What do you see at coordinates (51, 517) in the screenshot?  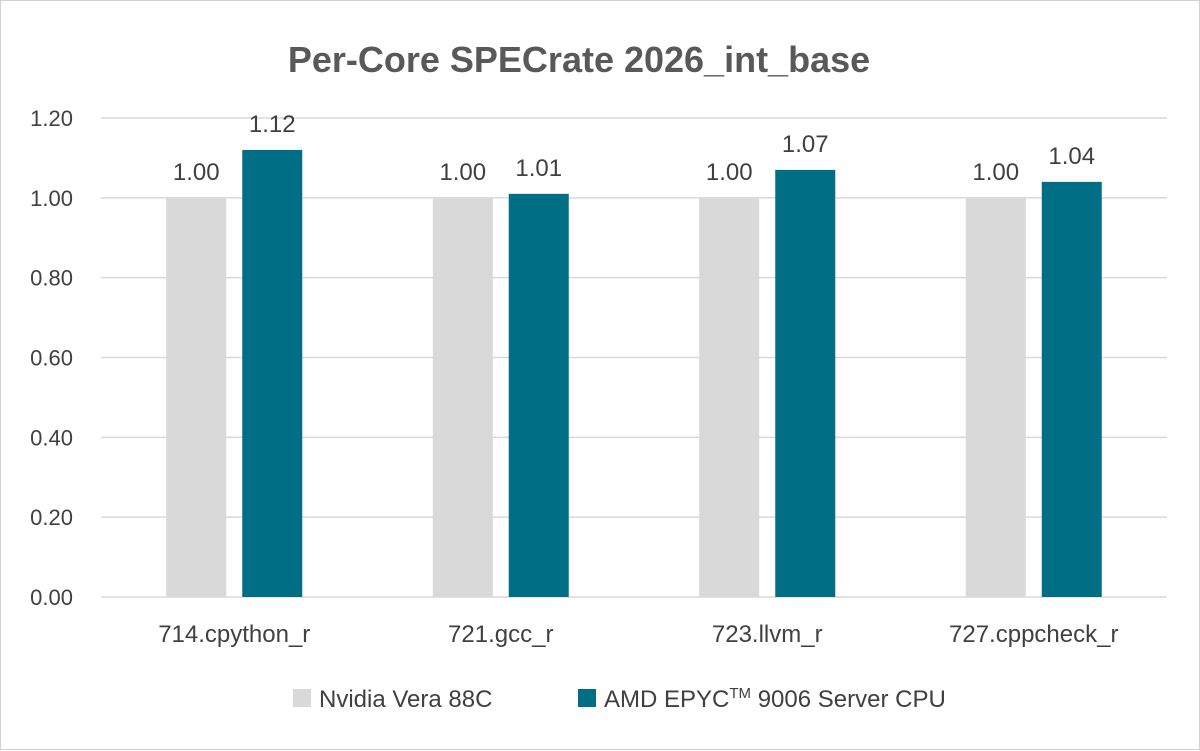 I see `y-tick-label: 0.20` at bounding box center [51, 517].